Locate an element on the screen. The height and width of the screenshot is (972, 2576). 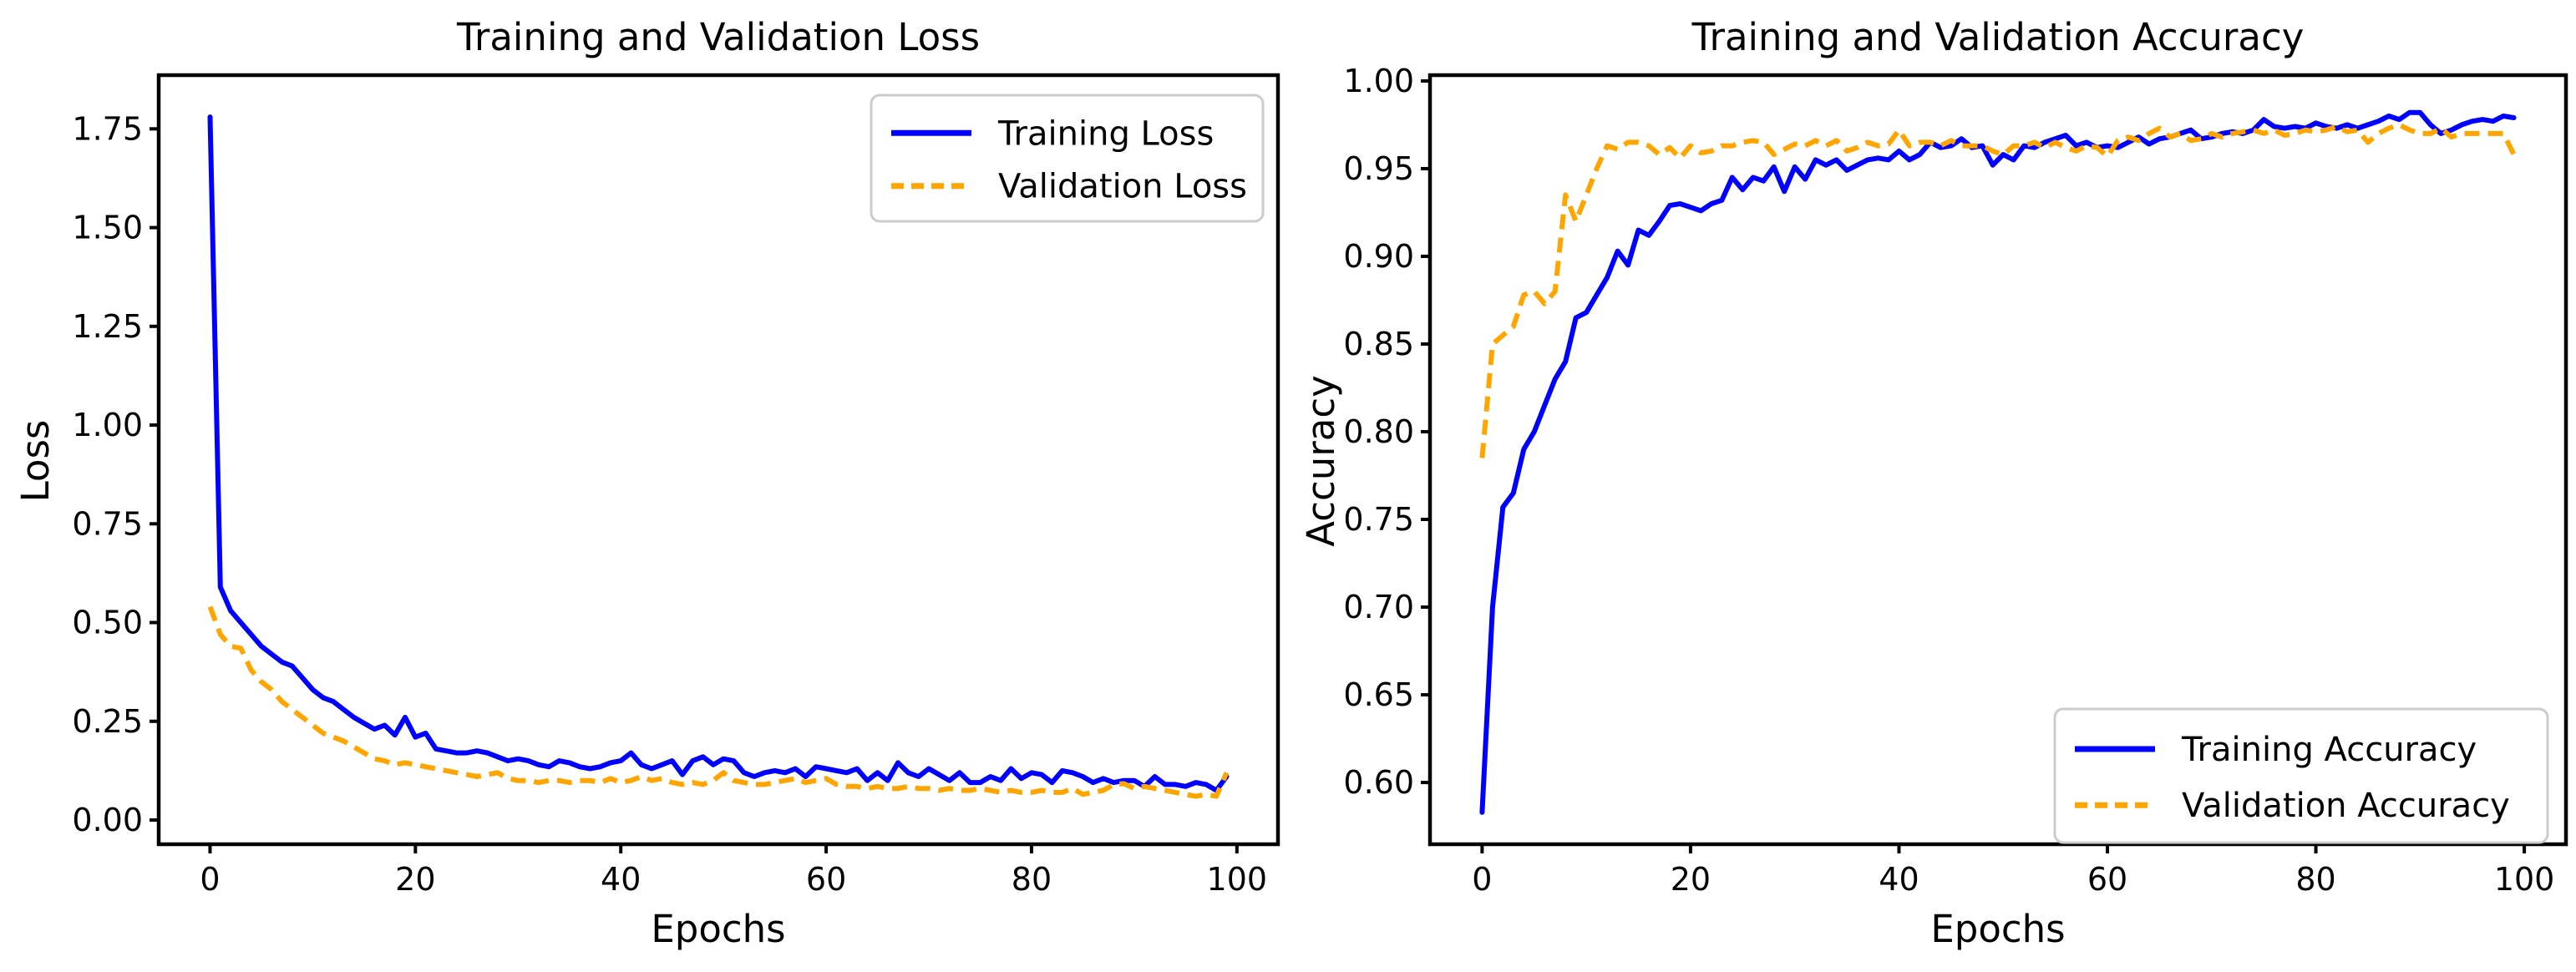
y-tick-label: 1.75 is located at coordinates (107, 128).